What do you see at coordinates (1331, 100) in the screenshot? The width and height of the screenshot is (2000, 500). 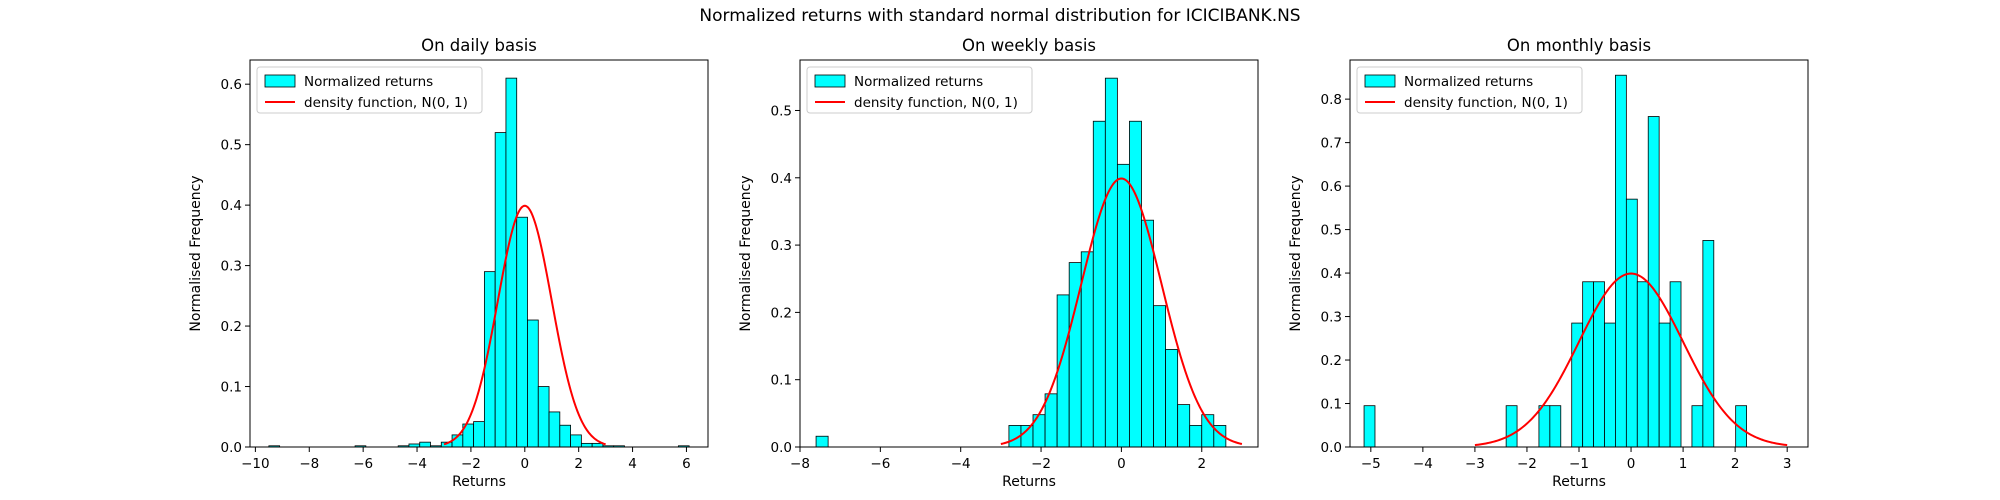 I see `y-tick-label: 0.8` at bounding box center [1331, 100].